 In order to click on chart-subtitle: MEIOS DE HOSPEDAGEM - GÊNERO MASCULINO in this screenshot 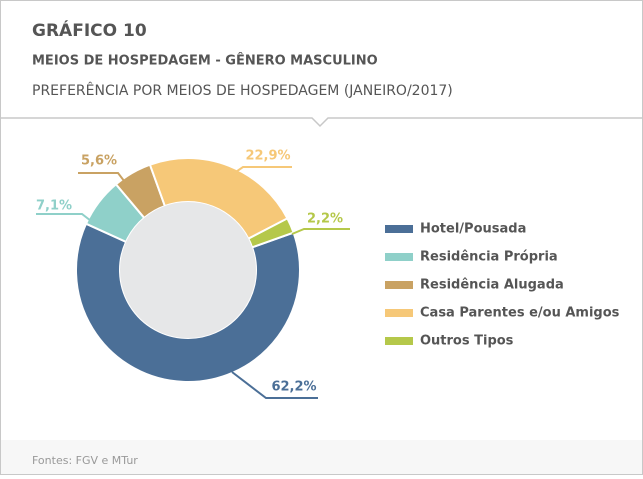, I will do `click(205, 61)`.